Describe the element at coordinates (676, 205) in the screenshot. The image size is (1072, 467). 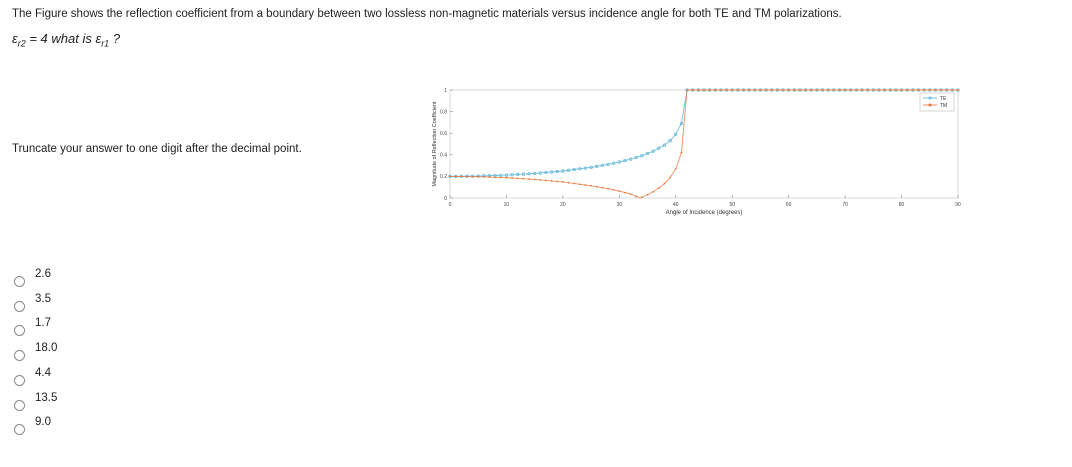
I see `x-tick-label: 40` at that location.